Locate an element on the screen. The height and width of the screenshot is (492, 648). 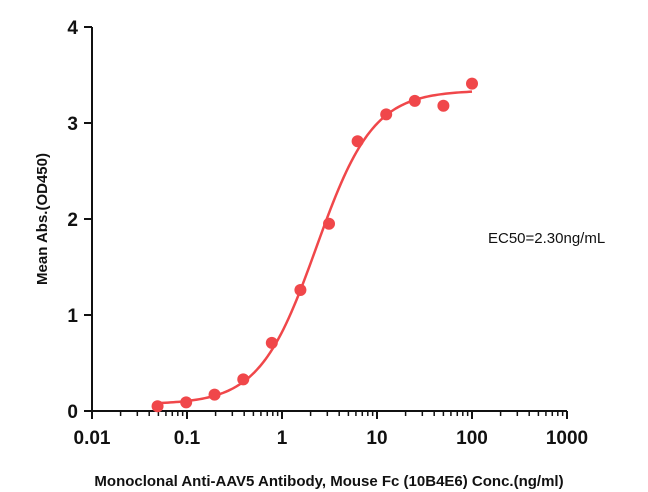
y-tick-label: 3 is located at coordinates (72, 124).